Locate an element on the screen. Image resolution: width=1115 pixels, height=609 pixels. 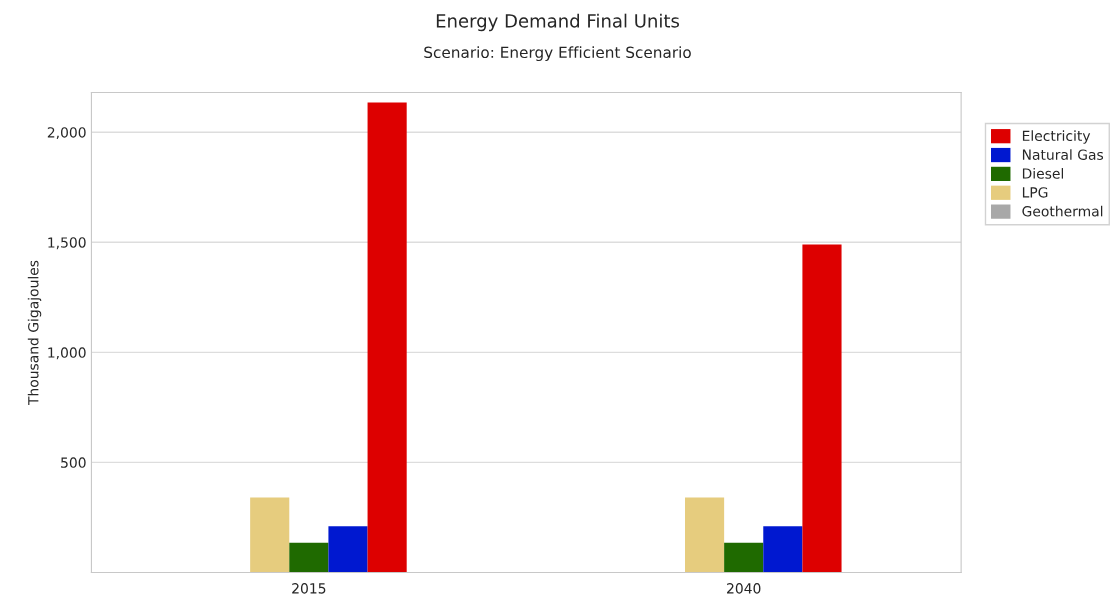
y-tick-label: 1,000 is located at coordinates (67, 353).